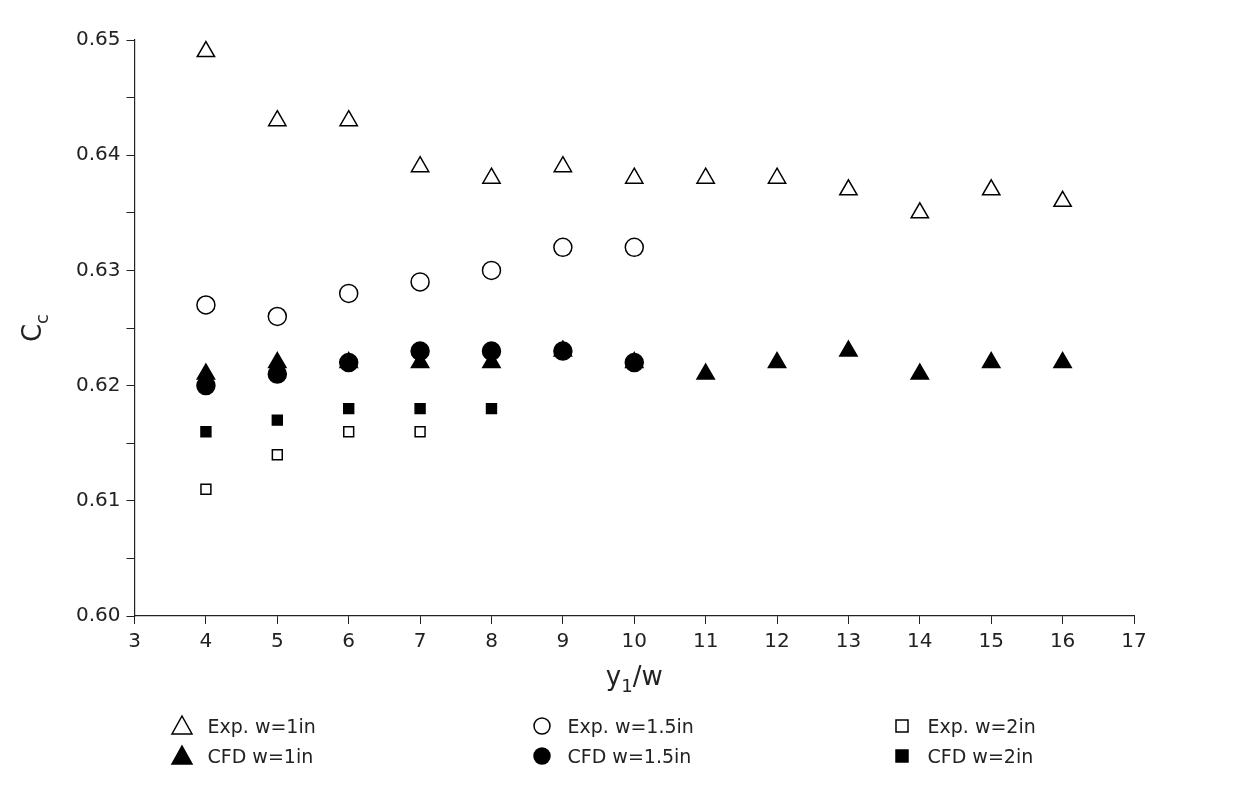  I want to click on legend-label: CFD w=1in, so click(260, 756).